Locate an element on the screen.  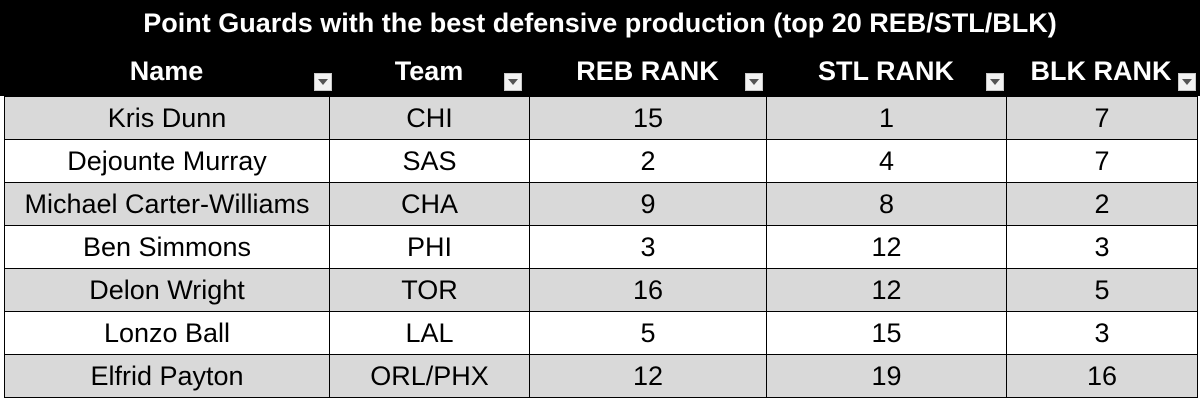
cell-blk-rank: 2 is located at coordinates (1102, 204).